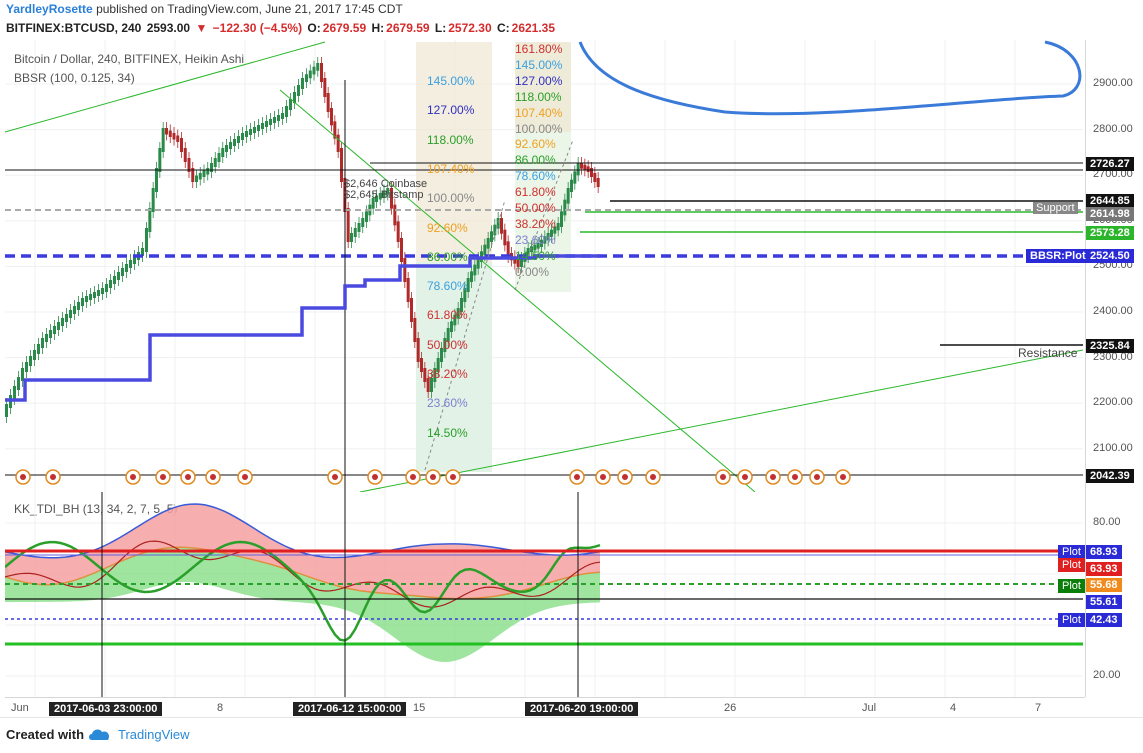 The image size is (1143, 753). What do you see at coordinates (470, 28) in the screenshot?
I see `low-value: 2572.30` at bounding box center [470, 28].